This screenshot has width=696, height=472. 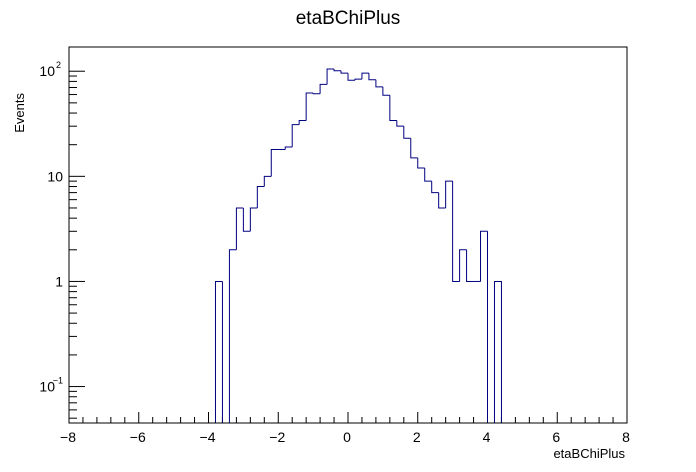 What do you see at coordinates (68, 437) in the screenshot?
I see `x-tick-label: −8` at bounding box center [68, 437].